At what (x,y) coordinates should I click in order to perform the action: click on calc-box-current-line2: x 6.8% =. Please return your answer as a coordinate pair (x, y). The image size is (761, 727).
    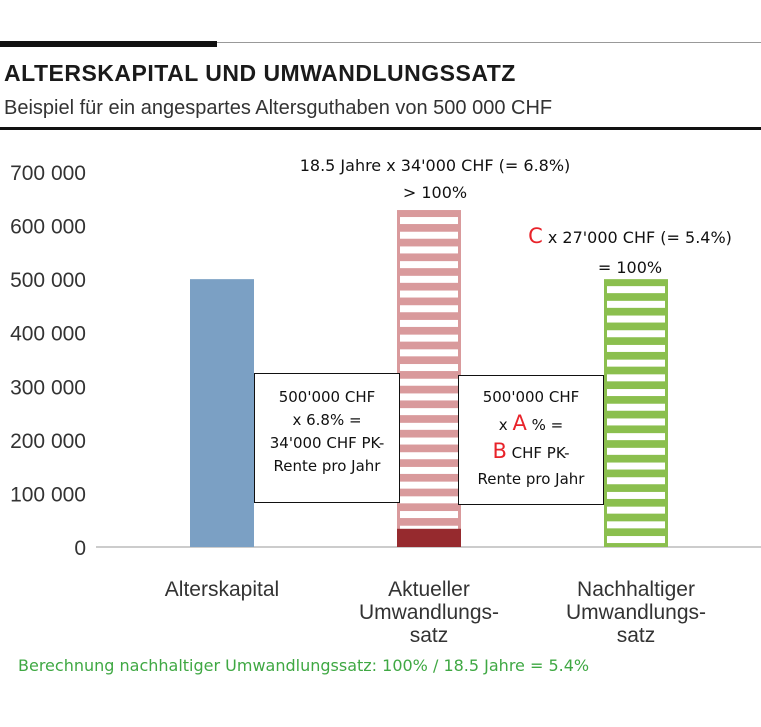
    Looking at the image, I should click on (327, 420).